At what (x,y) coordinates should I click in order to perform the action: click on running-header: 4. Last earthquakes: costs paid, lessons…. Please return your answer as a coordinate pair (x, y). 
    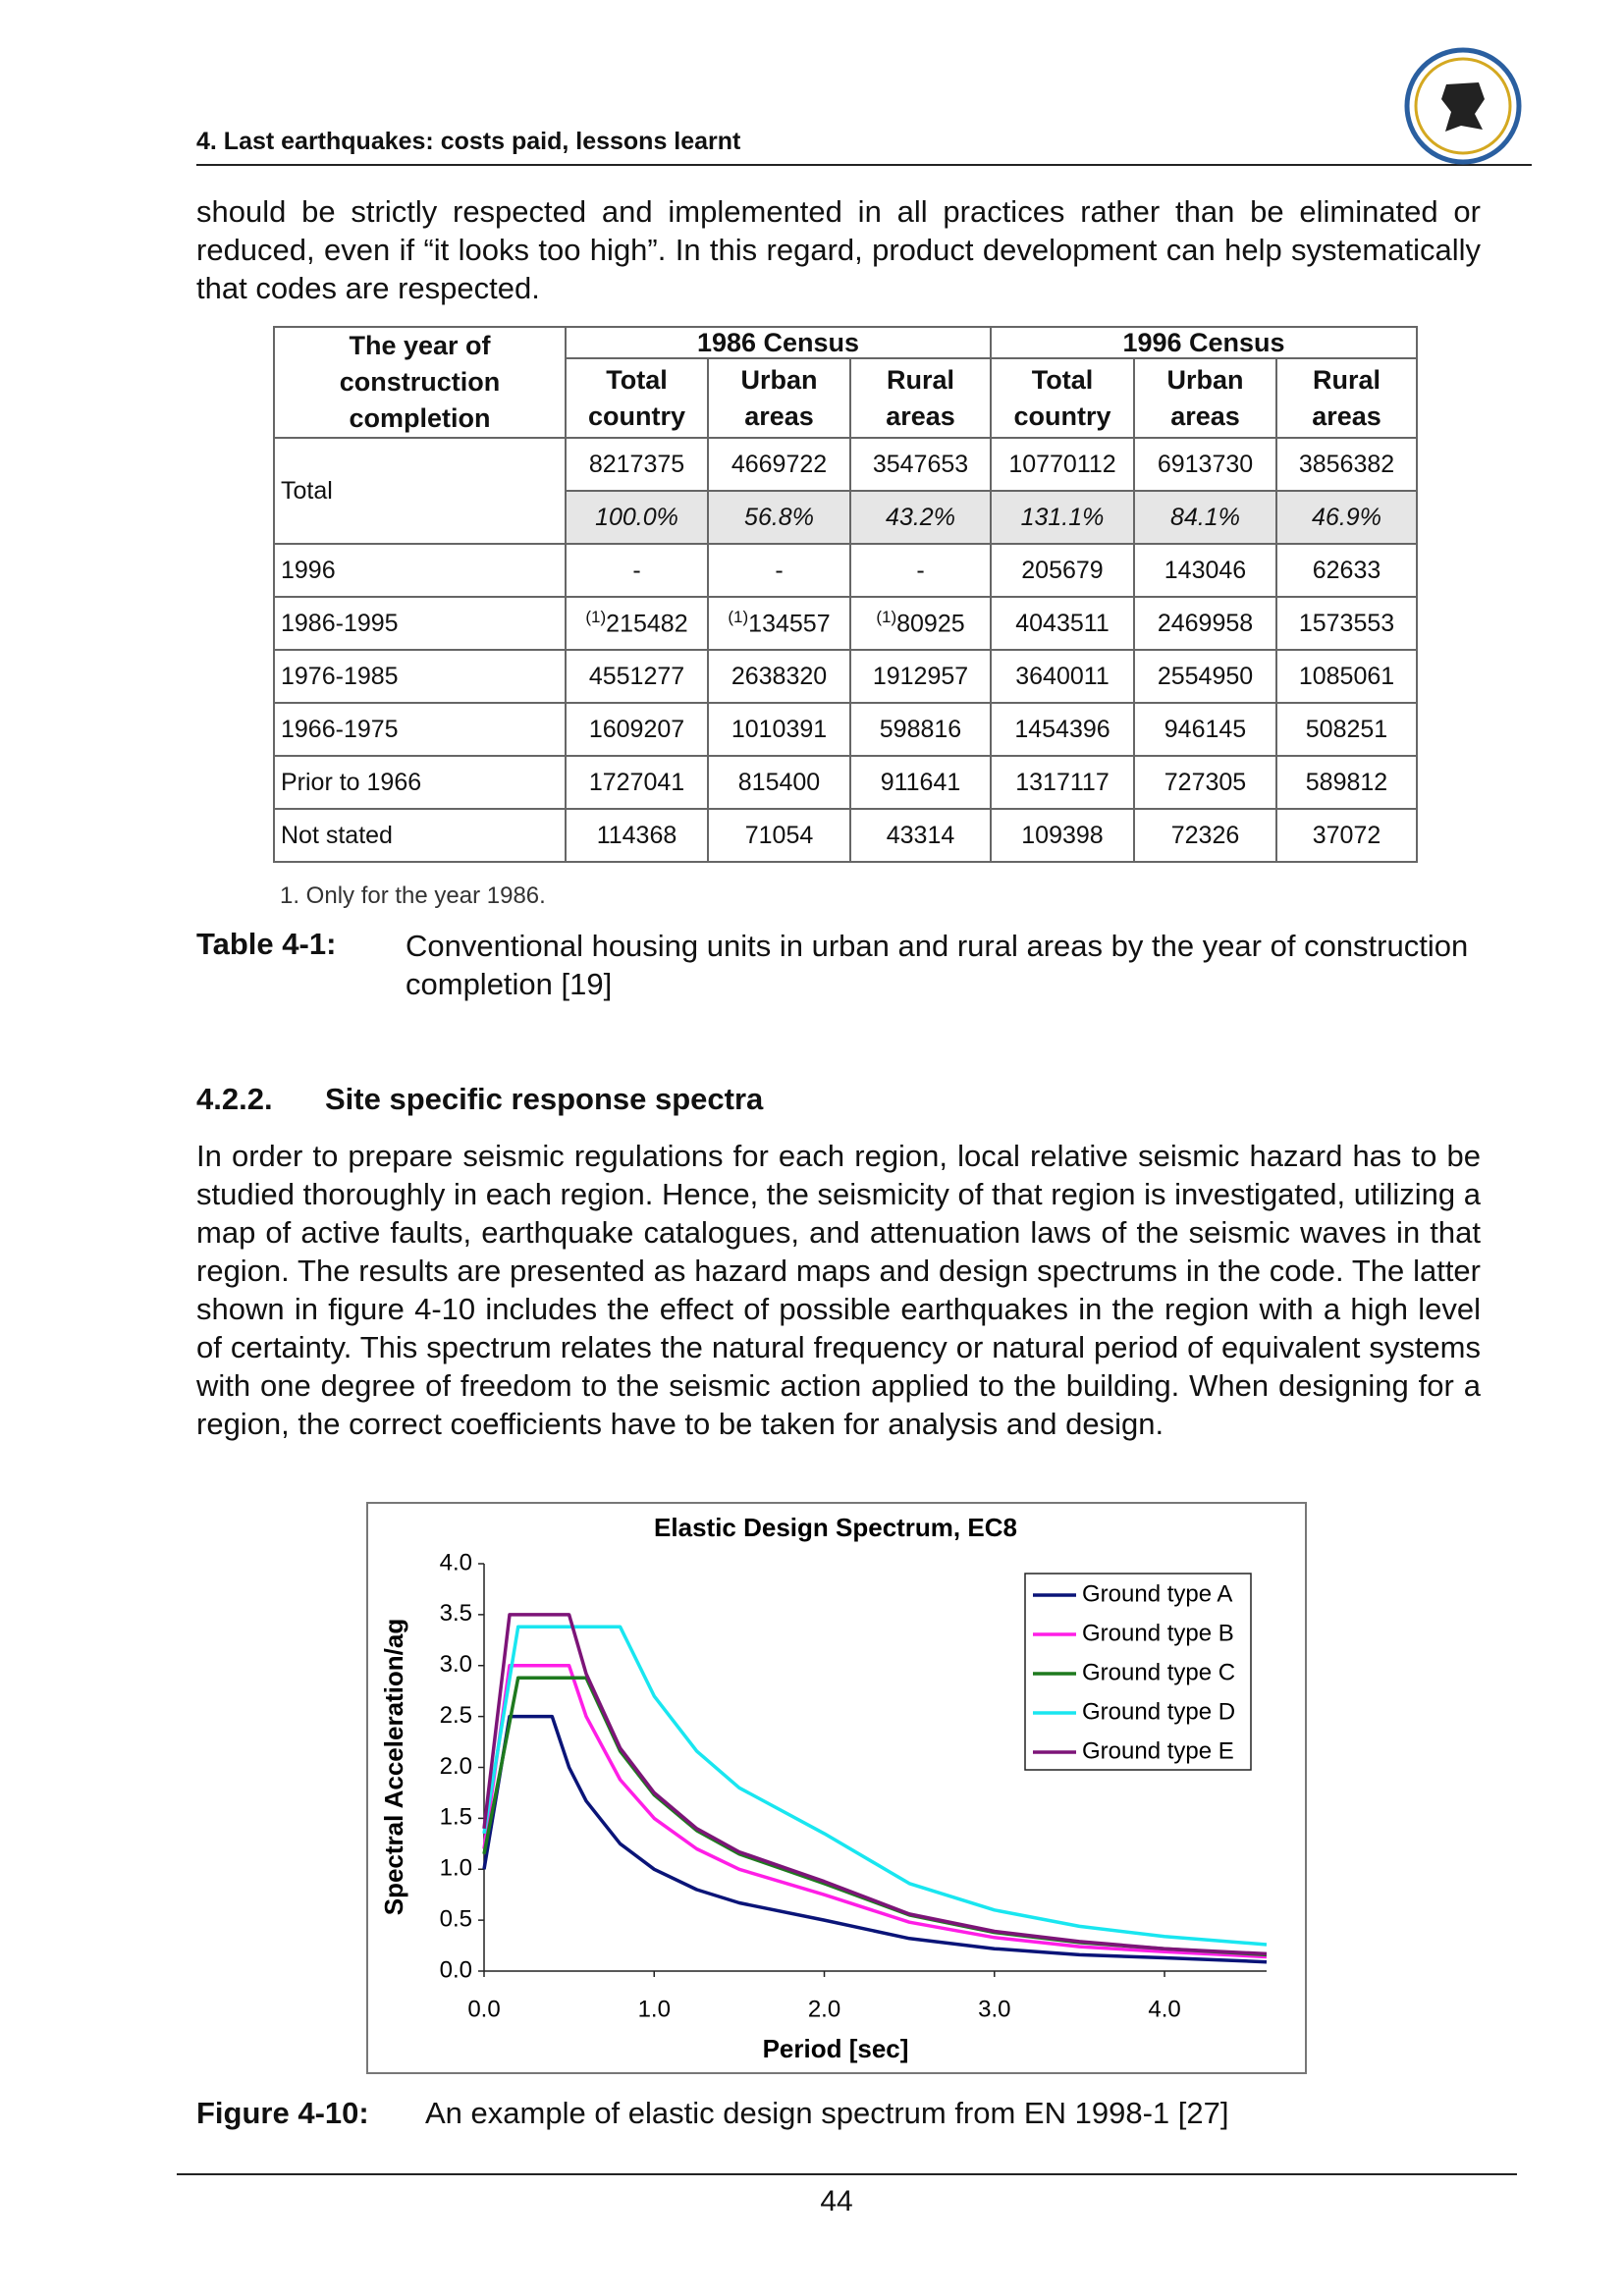
    Looking at the image, I should click on (468, 141).